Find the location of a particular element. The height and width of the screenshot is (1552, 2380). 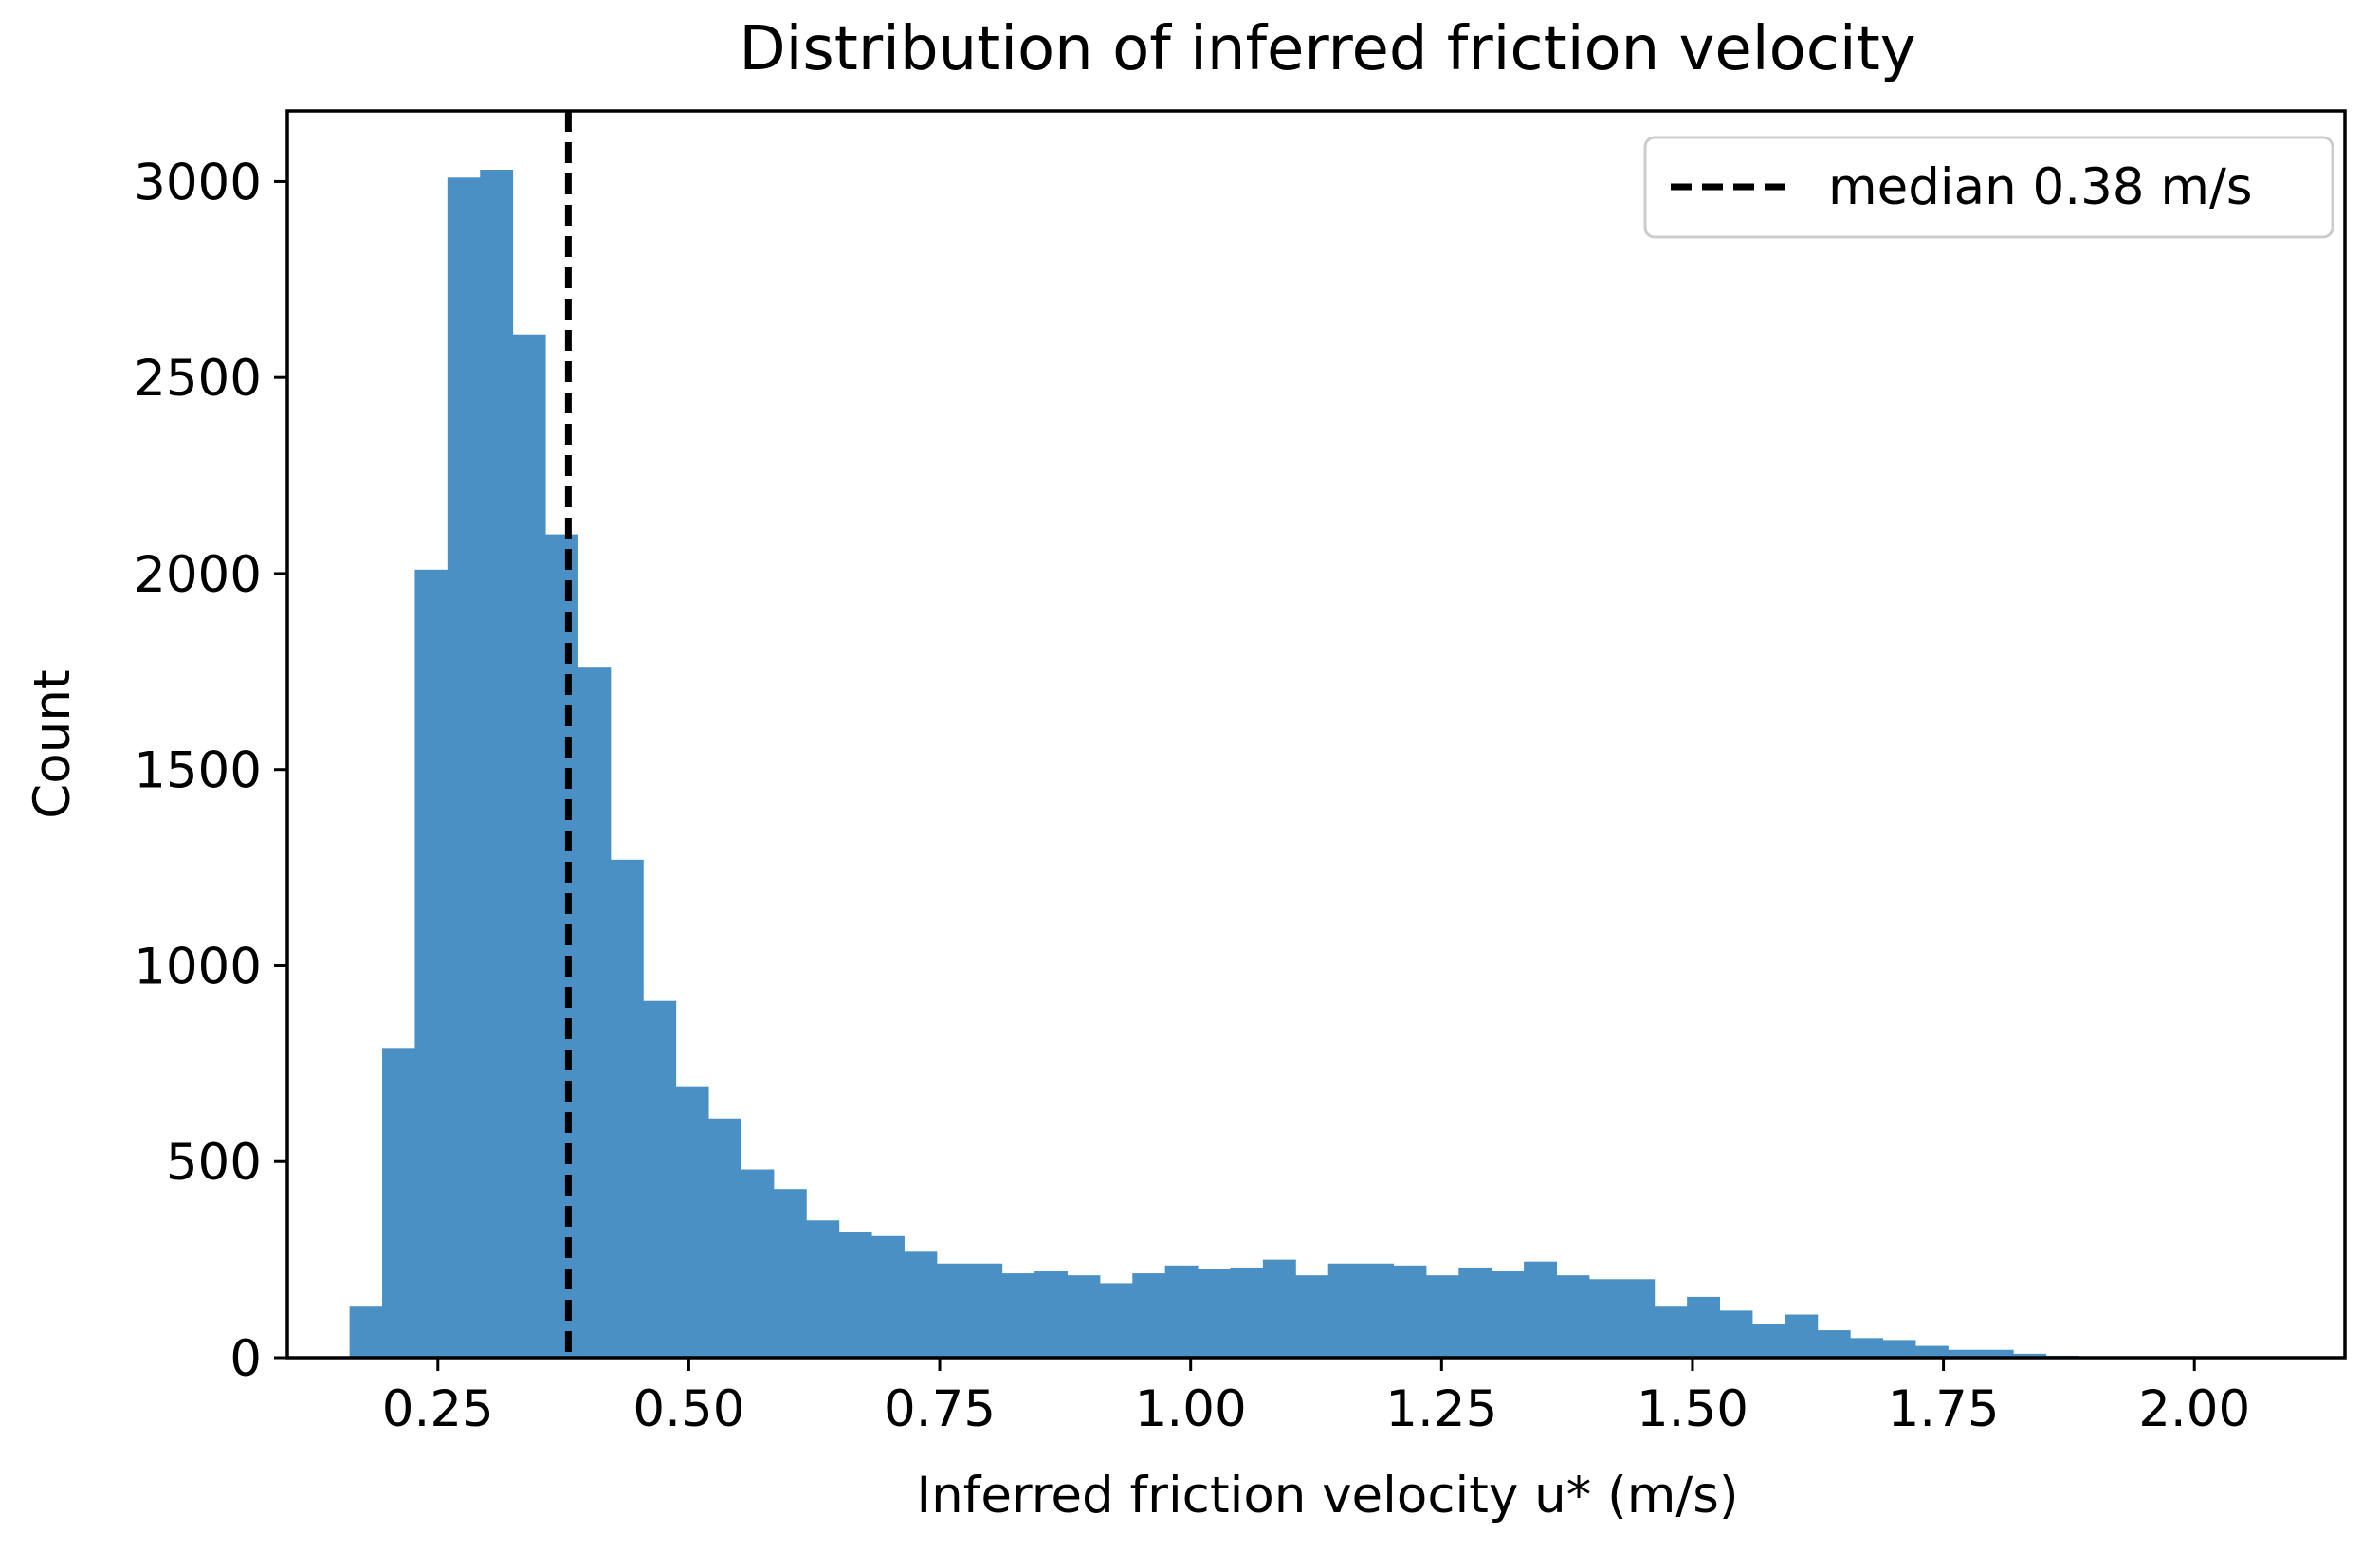

x-tick-label: 0.50 is located at coordinates (688, 1409).